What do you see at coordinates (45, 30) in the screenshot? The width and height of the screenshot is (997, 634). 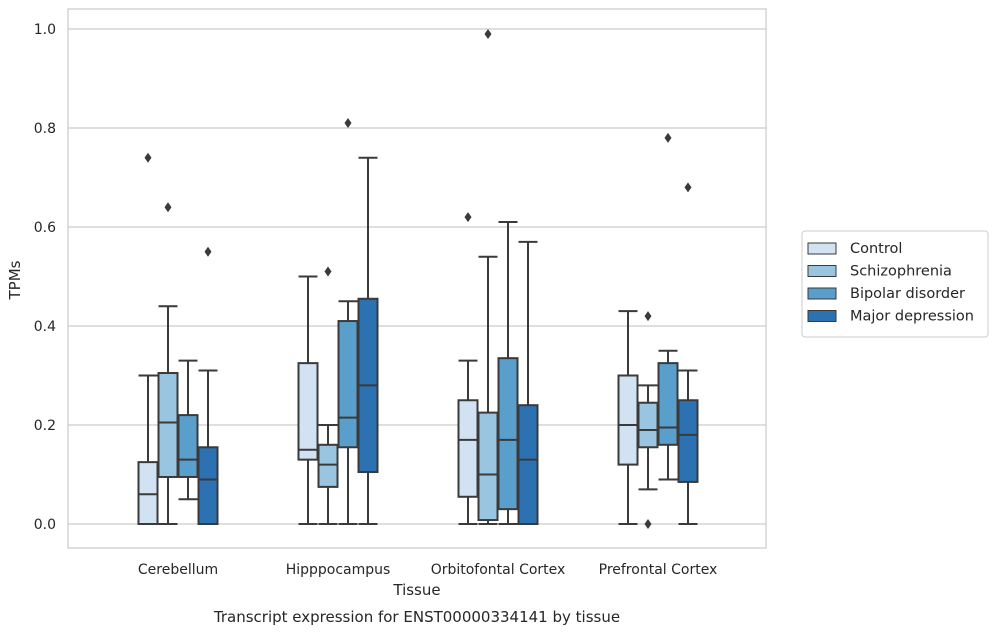 I see `y-tick-label: 1.0` at bounding box center [45, 30].